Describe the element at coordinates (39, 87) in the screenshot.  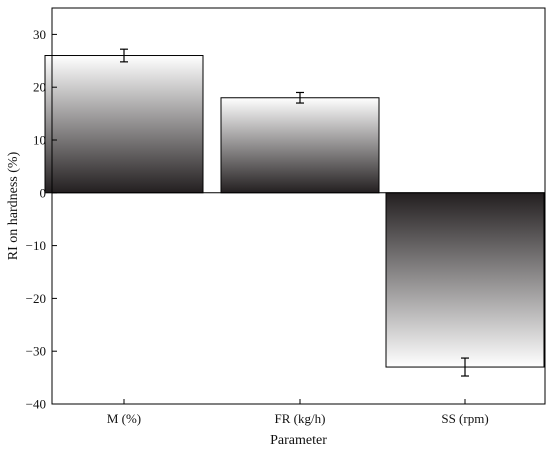
I see `y-tick-label: 20` at that location.